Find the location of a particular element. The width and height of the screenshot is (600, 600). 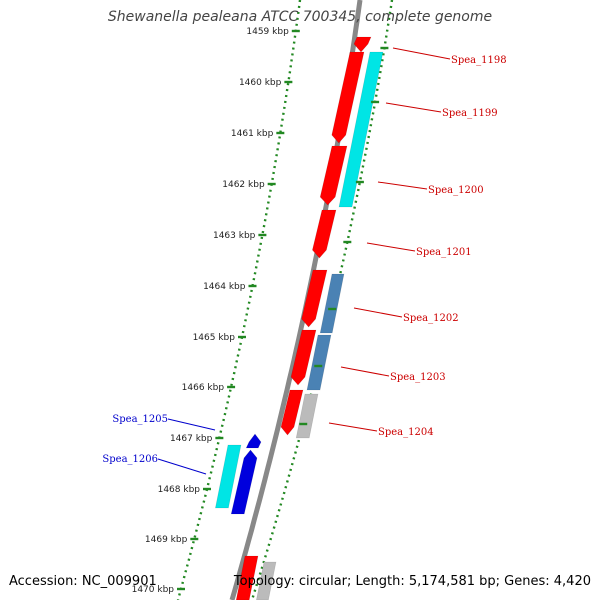

scale-label: 1461 kbp is located at coordinates (252, 134).